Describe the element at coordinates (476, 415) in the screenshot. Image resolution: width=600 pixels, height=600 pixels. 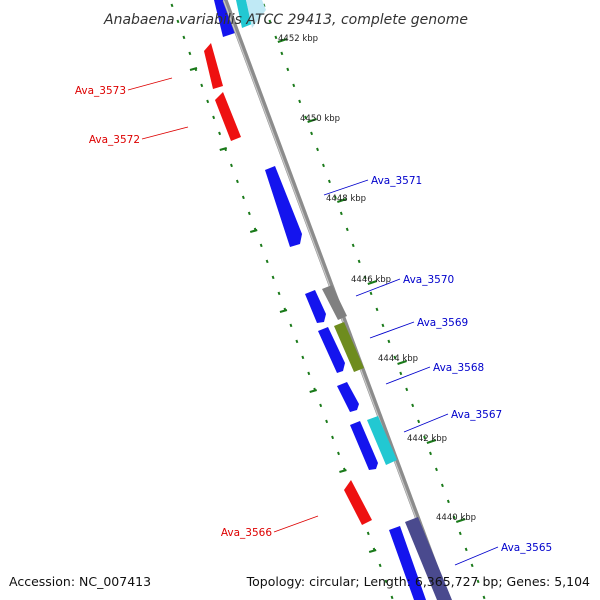
I see `gene-label-ava-3567: Ava_3567` at that location.